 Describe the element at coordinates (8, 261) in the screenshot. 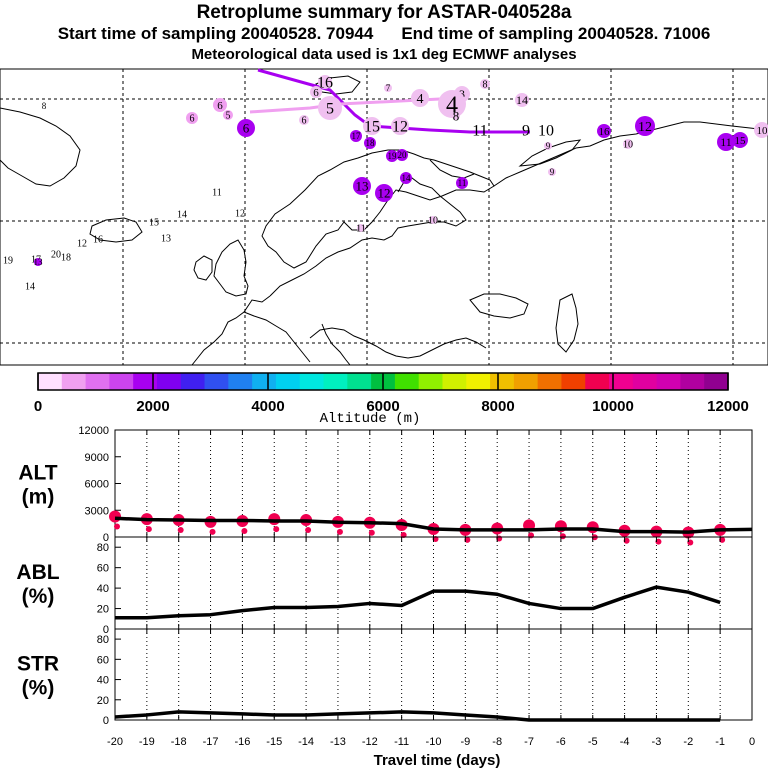

I see `plume-cluster: 19` at that location.